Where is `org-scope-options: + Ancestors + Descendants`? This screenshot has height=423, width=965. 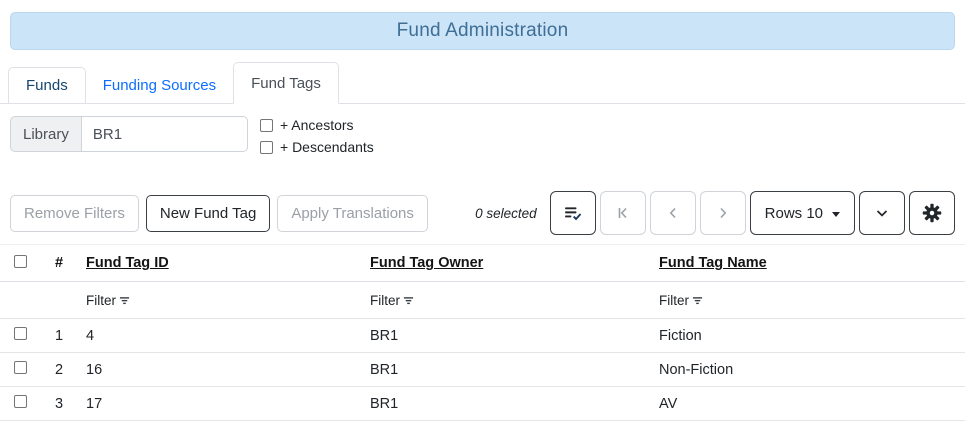
org-scope-options: + Ancestors + Descendants is located at coordinates (317, 135).